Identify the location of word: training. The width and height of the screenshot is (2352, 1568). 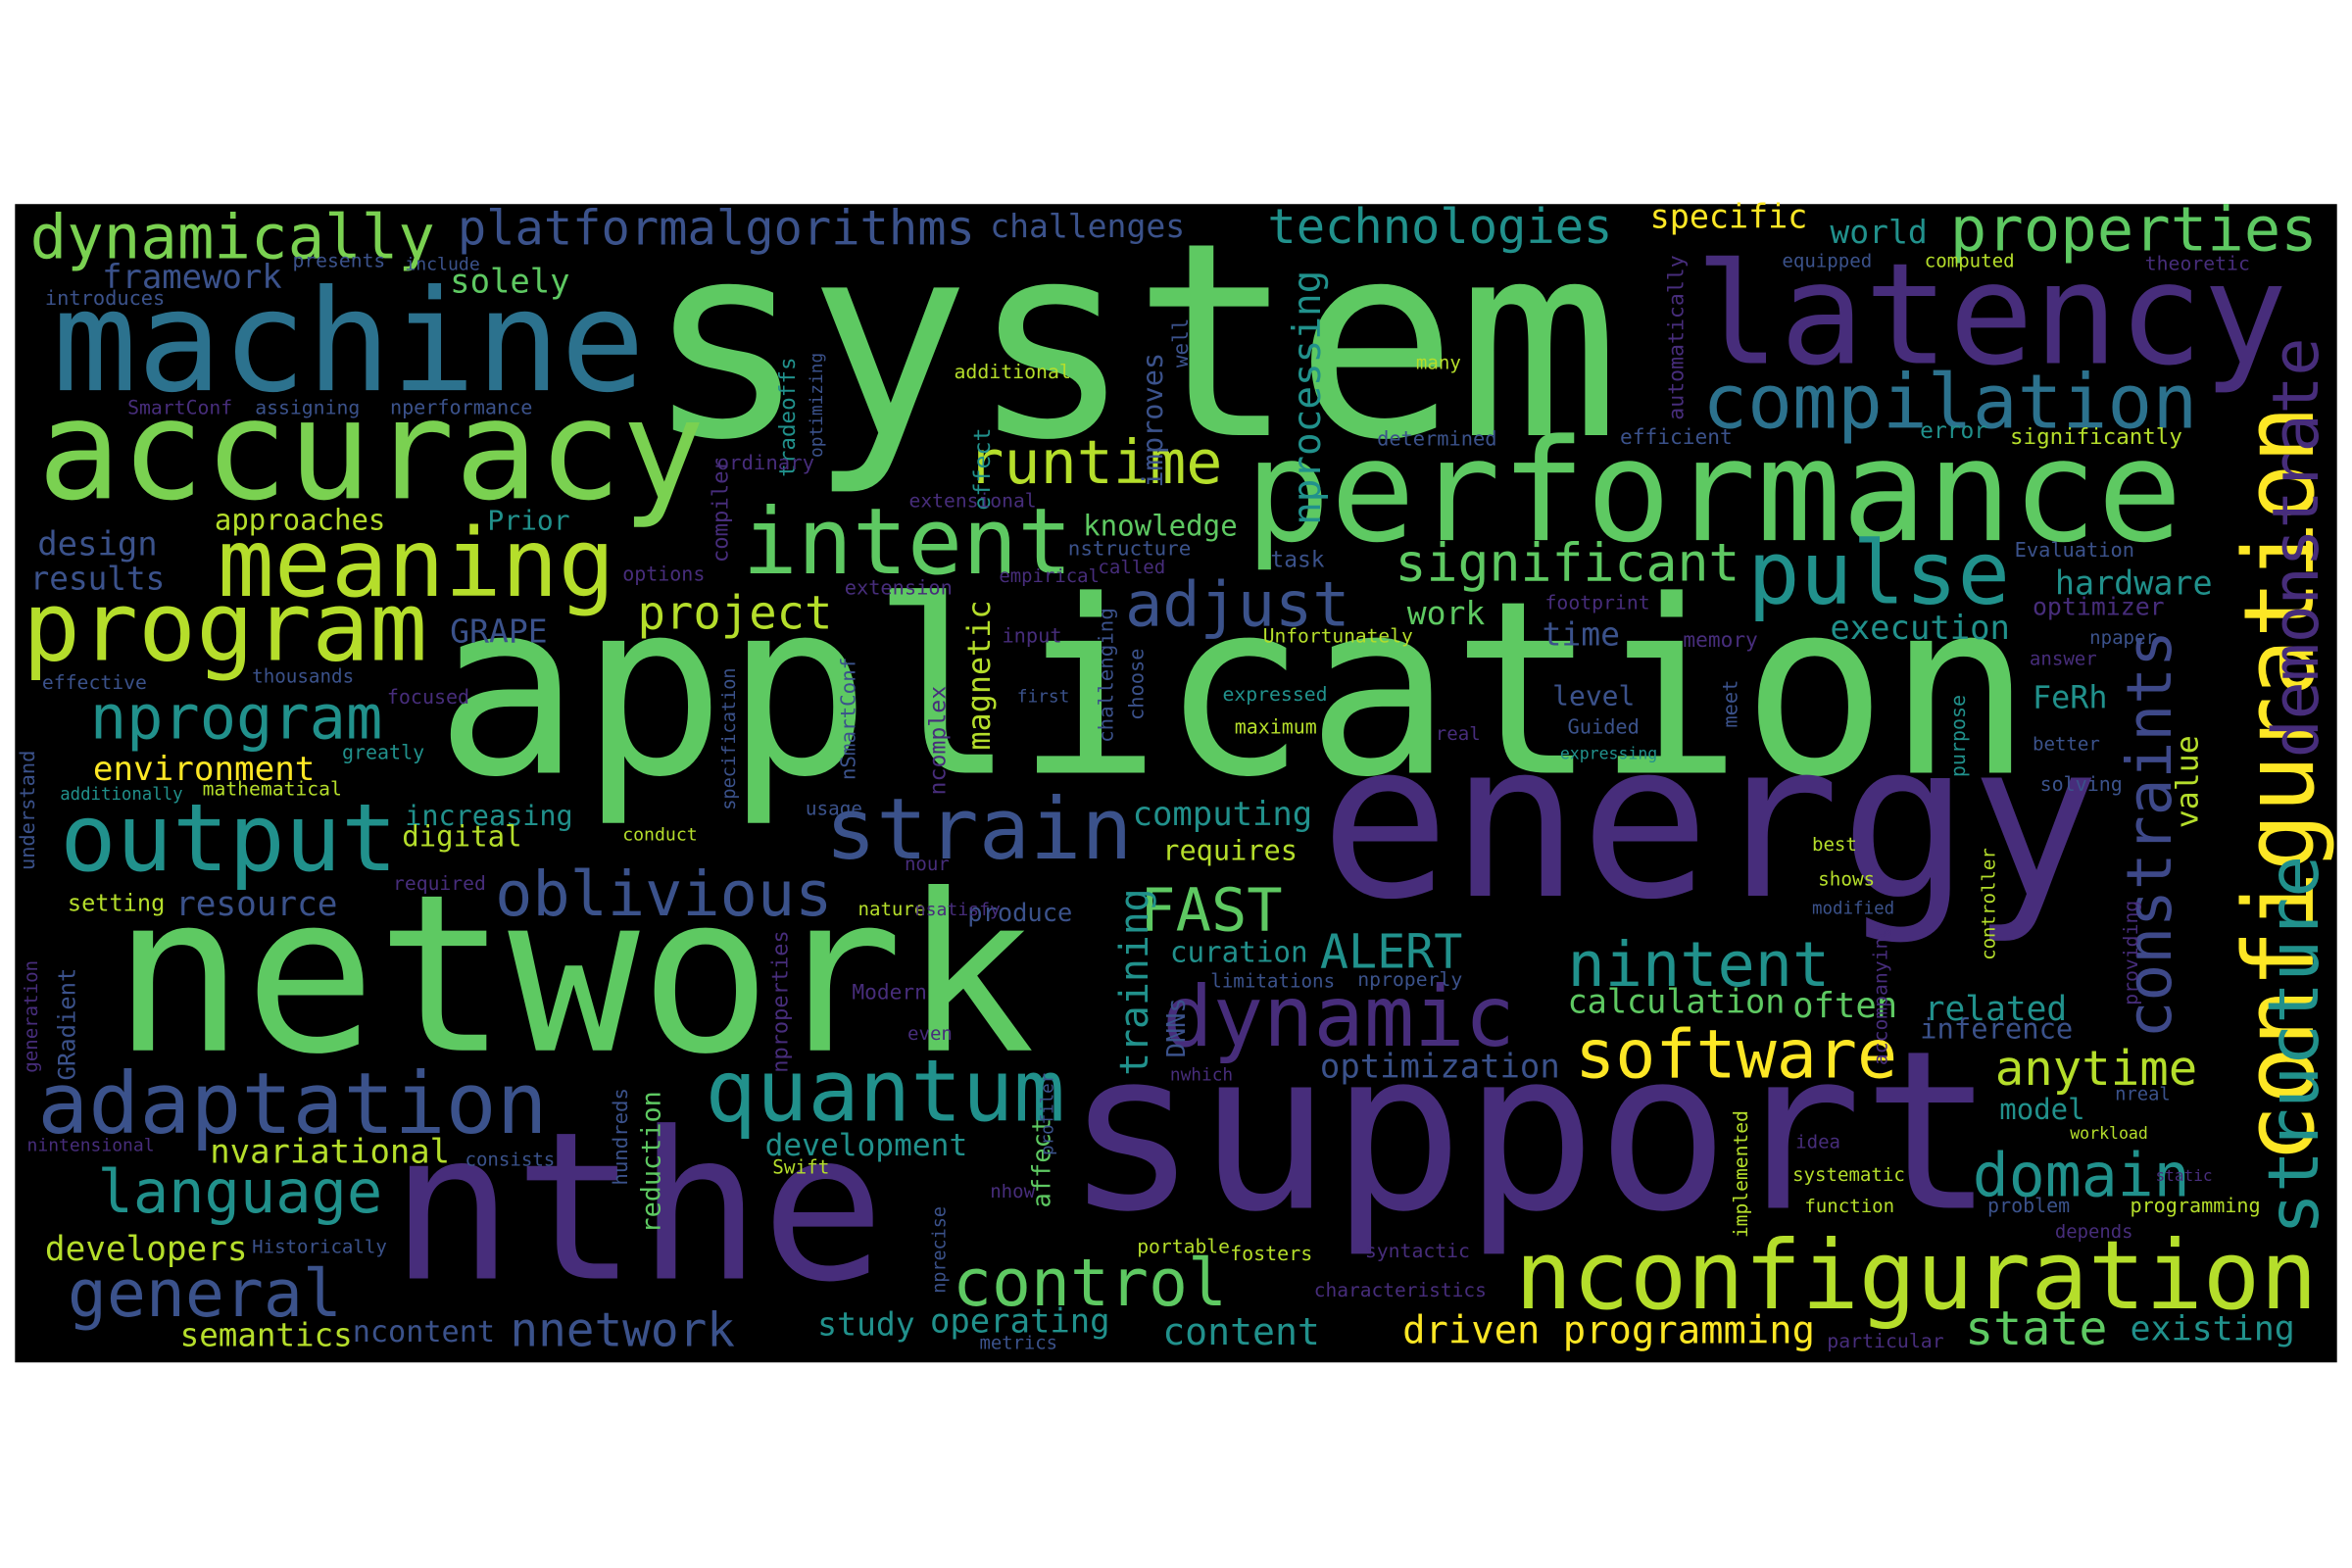
(1134, 981).